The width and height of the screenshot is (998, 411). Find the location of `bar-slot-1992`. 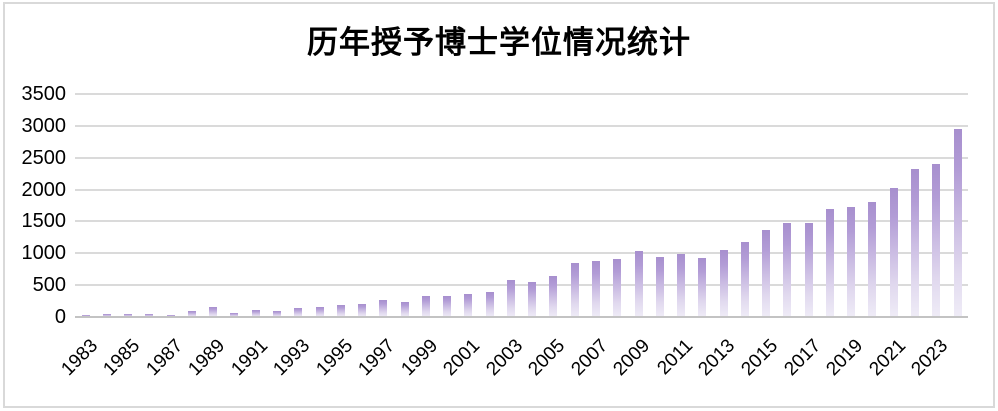

bar-slot-1992 is located at coordinates (276, 205).